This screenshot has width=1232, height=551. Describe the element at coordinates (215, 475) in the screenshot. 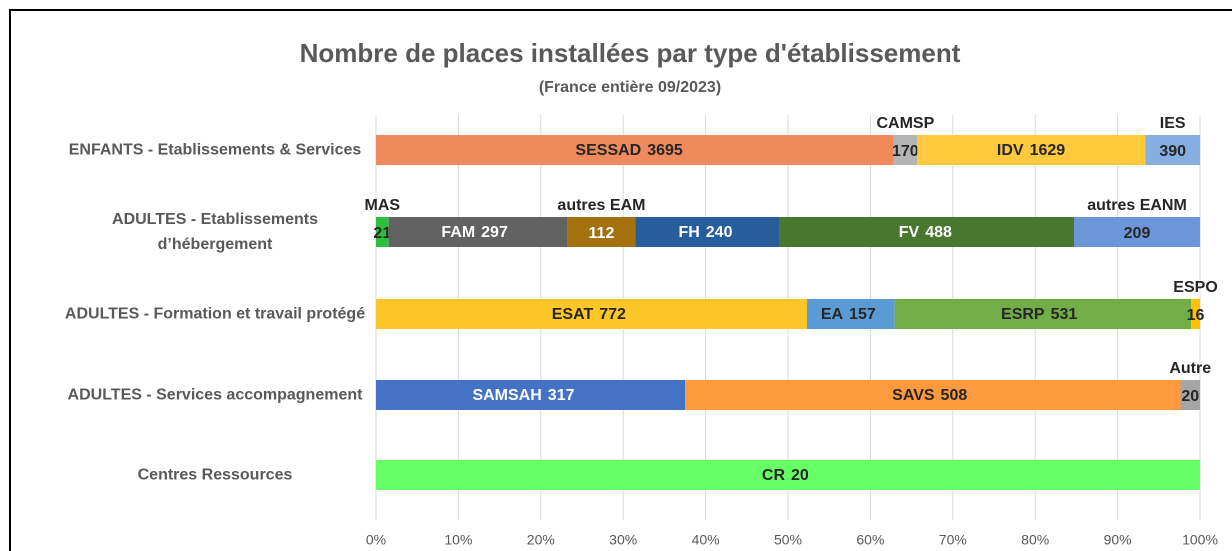

I see `category-label: Centres Ressources` at that location.